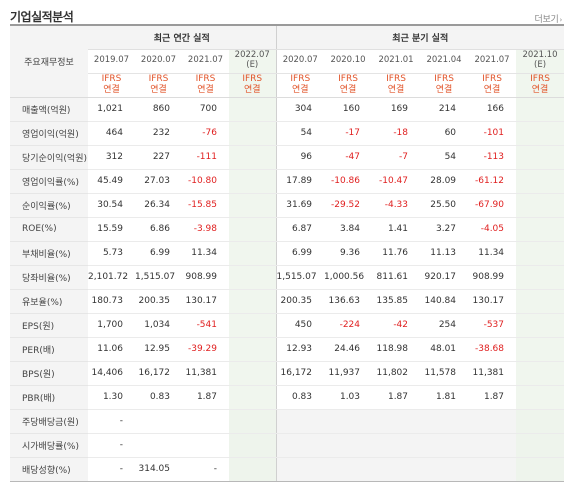 The height and width of the screenshot is (484, 572). I want to click on quarter-period-header: 2021.07, so click(492, 61).